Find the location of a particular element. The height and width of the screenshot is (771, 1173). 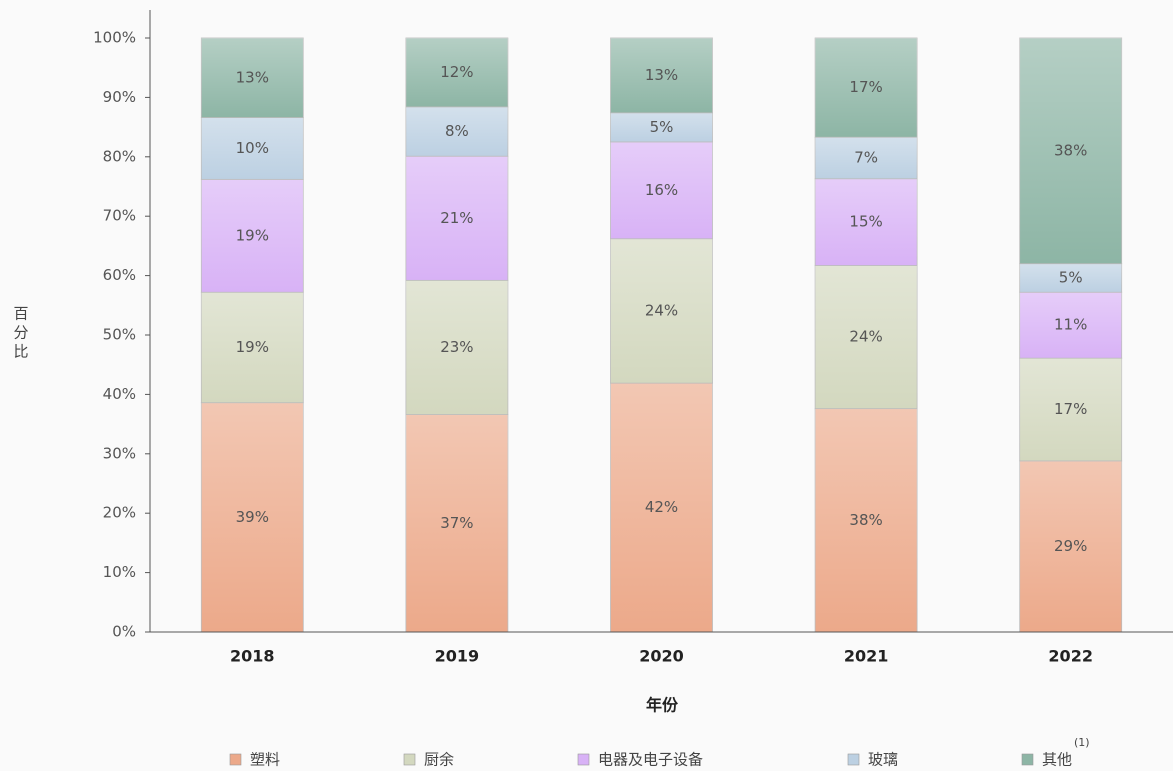

data-label: 23% is located at coordinates (456, 347).